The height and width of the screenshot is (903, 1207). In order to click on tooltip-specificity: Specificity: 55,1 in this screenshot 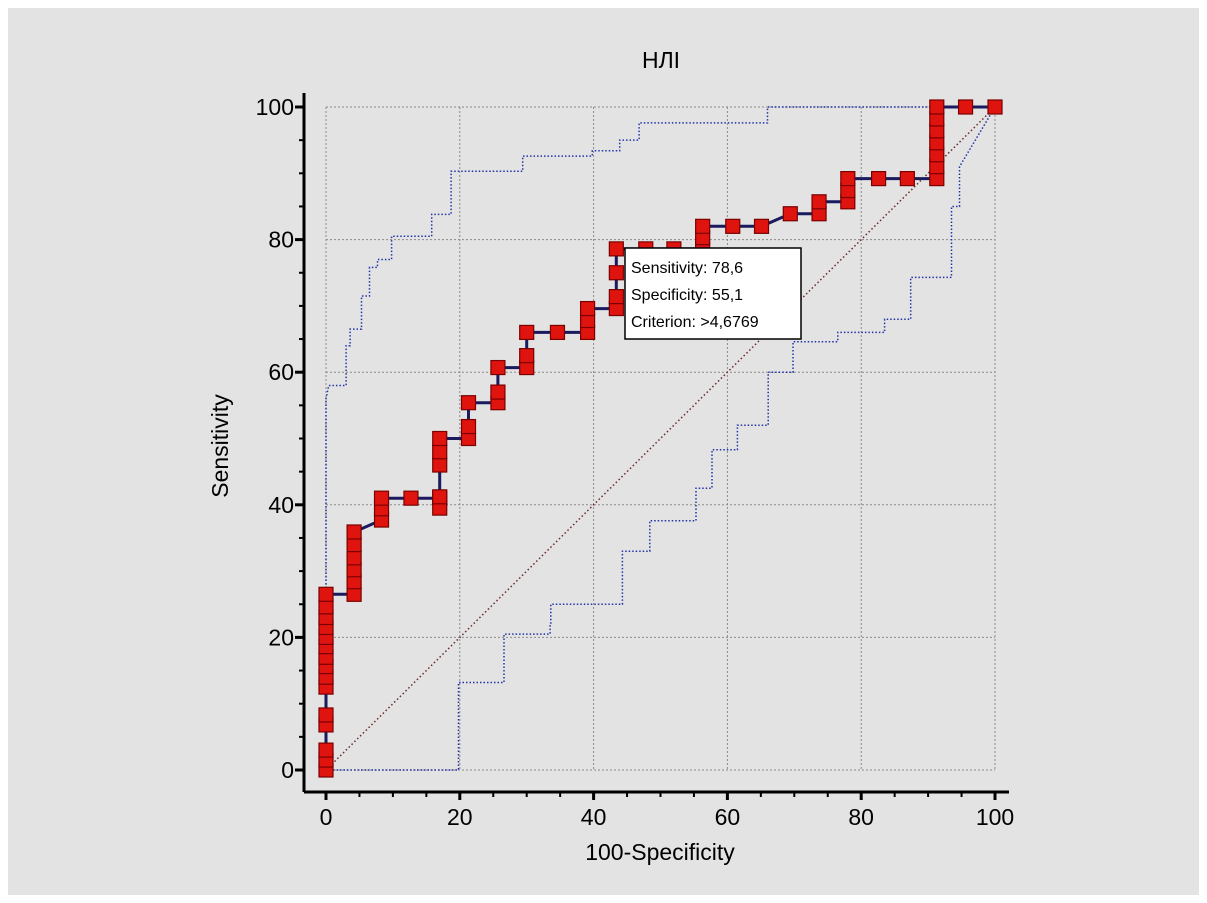, I will do `click(687, 295)`.